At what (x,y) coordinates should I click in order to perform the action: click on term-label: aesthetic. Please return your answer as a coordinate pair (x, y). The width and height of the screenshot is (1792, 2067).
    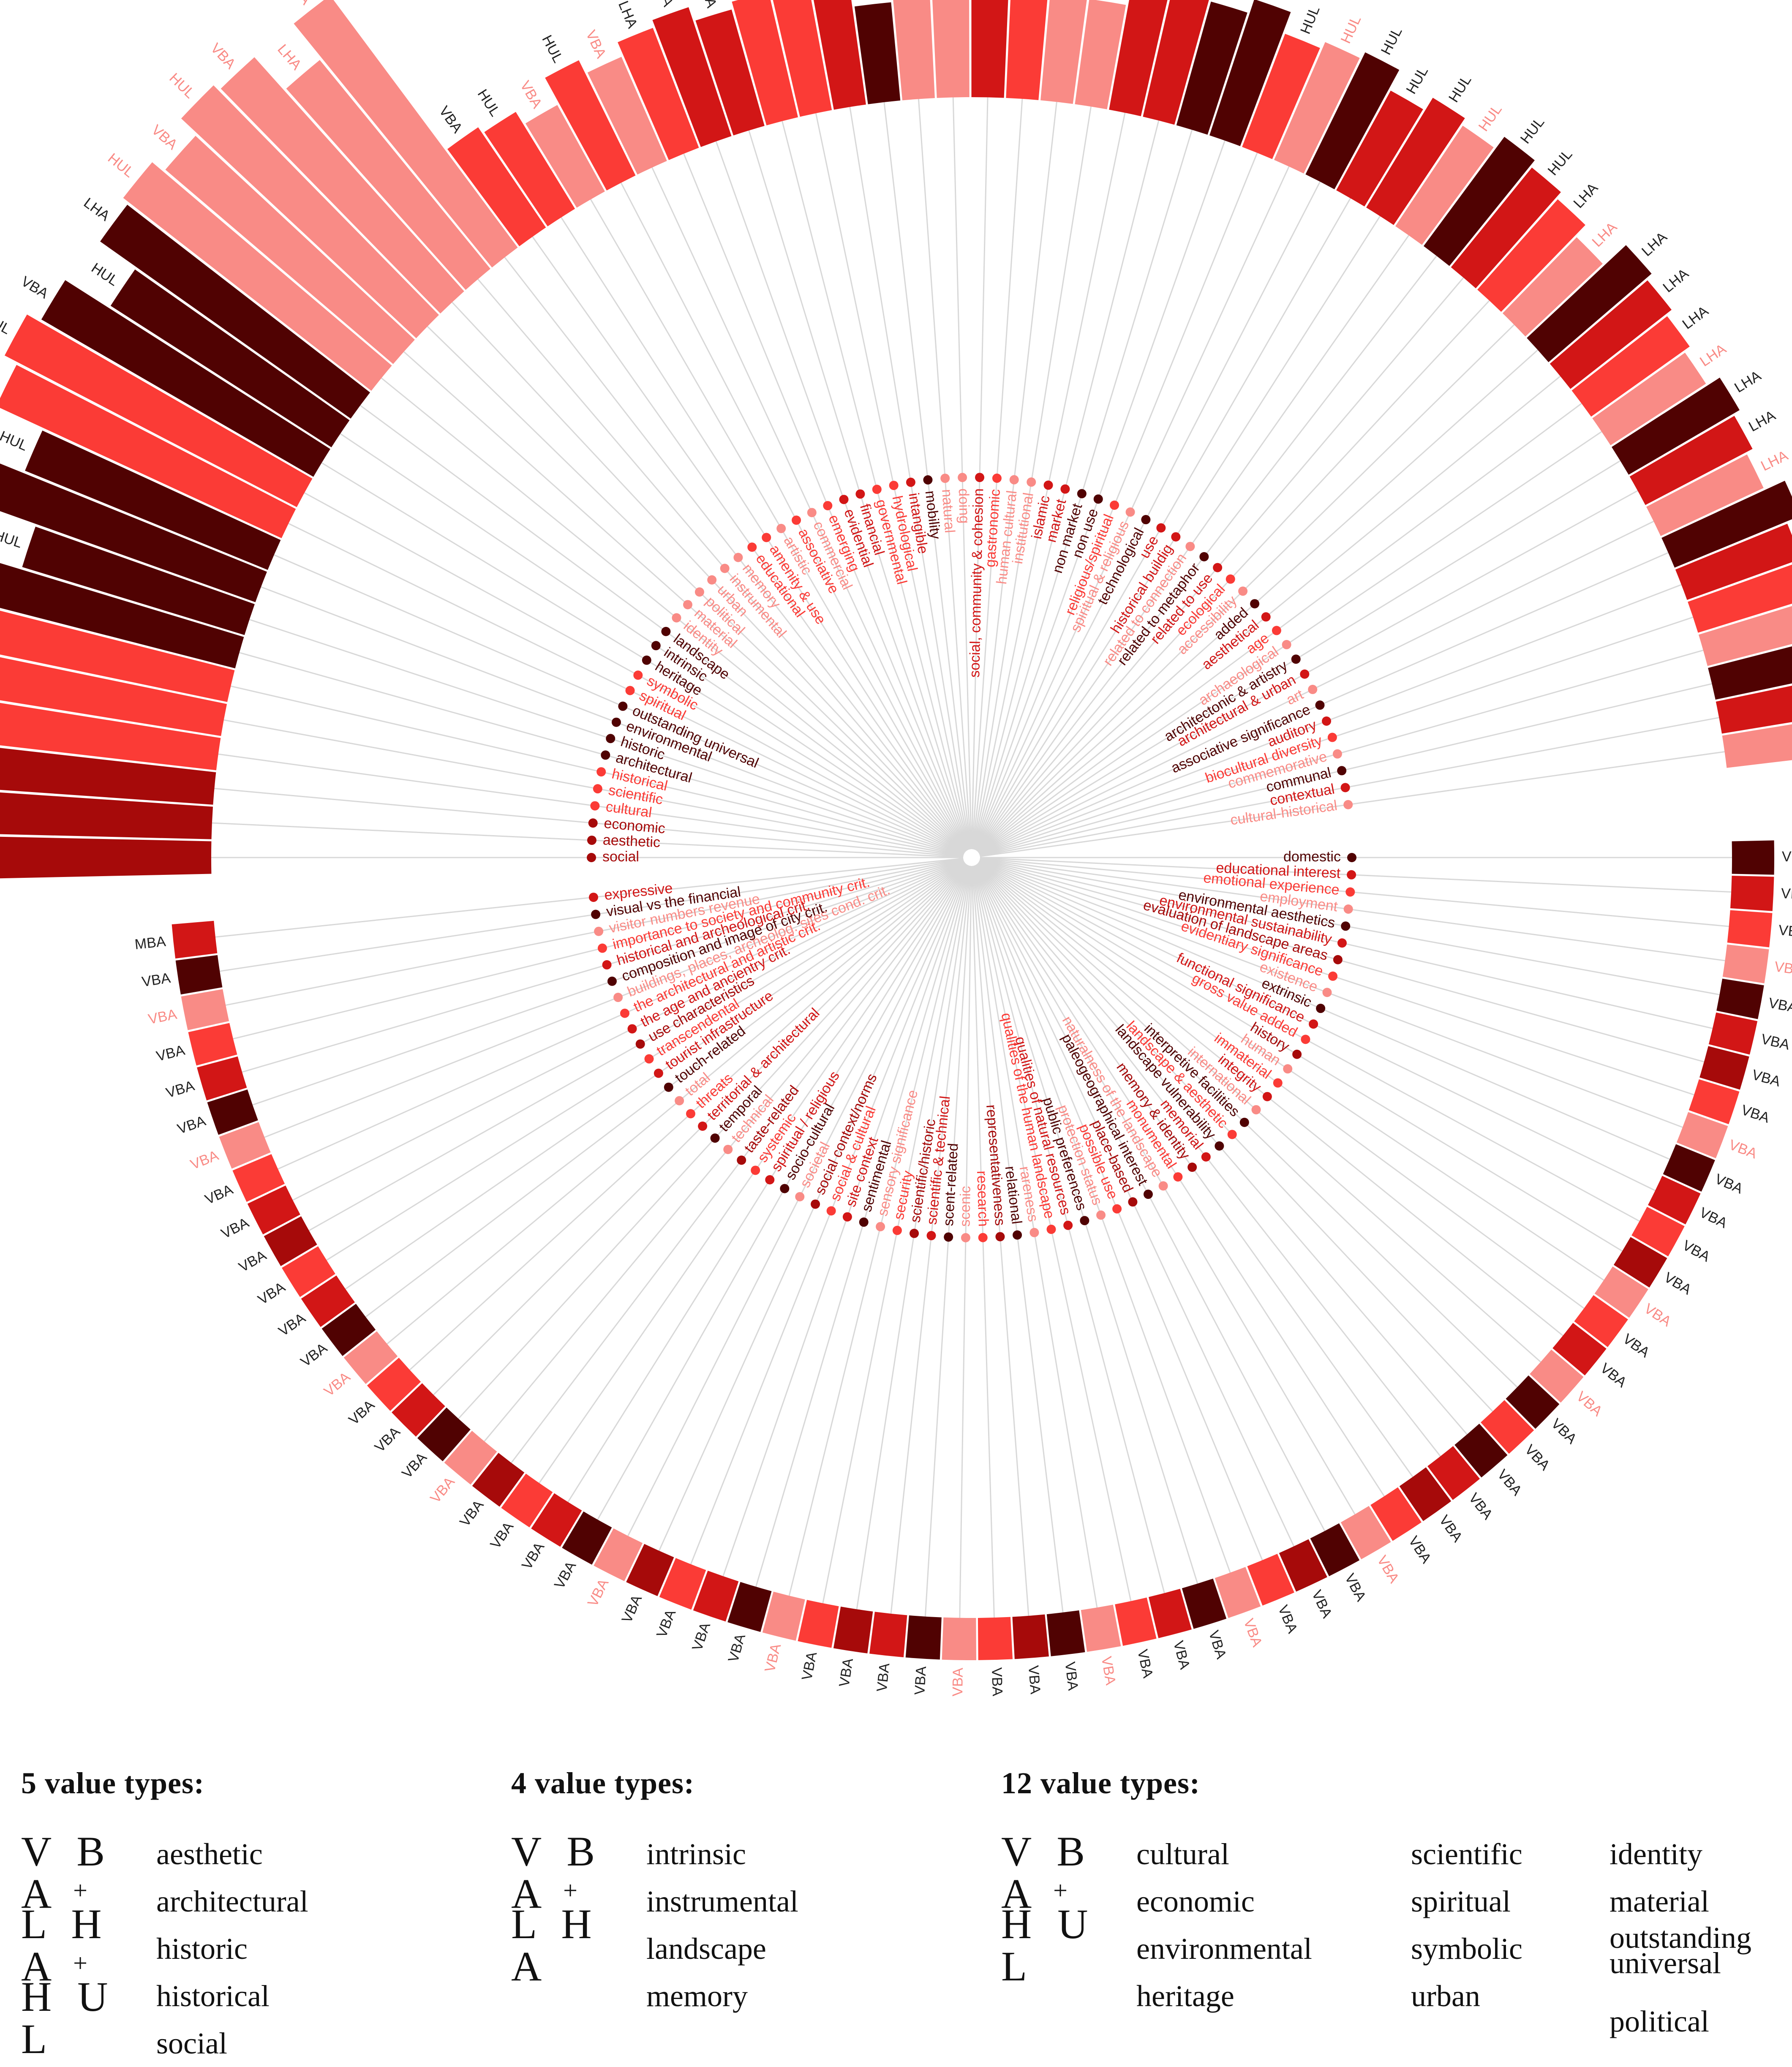
    Looking at the image, I should click on (631, 841).